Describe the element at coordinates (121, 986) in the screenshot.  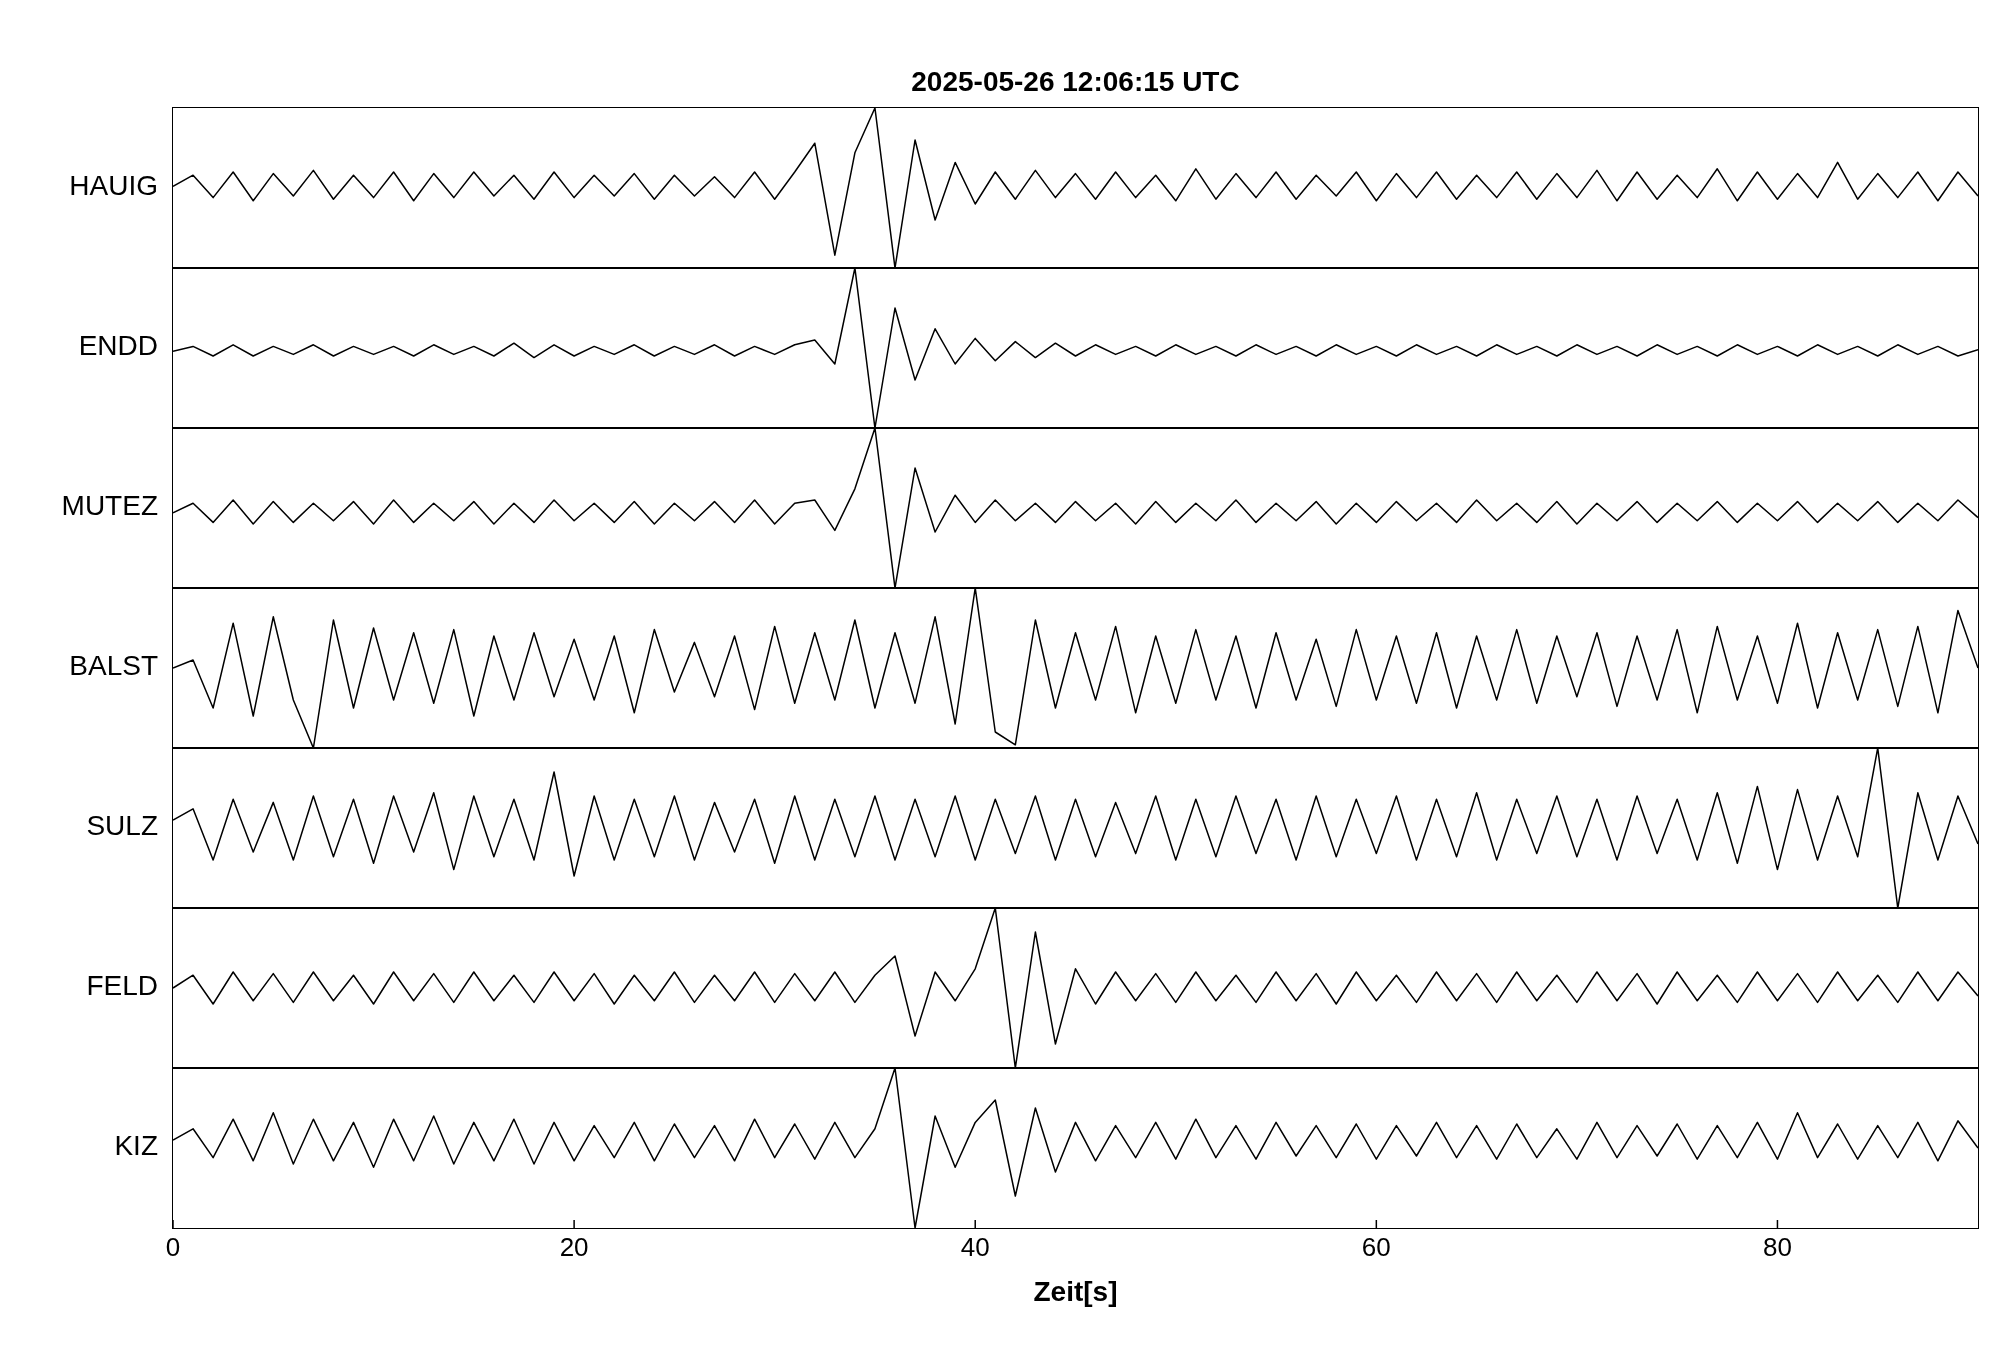
I see `y-axis-title: FELD` at that location.